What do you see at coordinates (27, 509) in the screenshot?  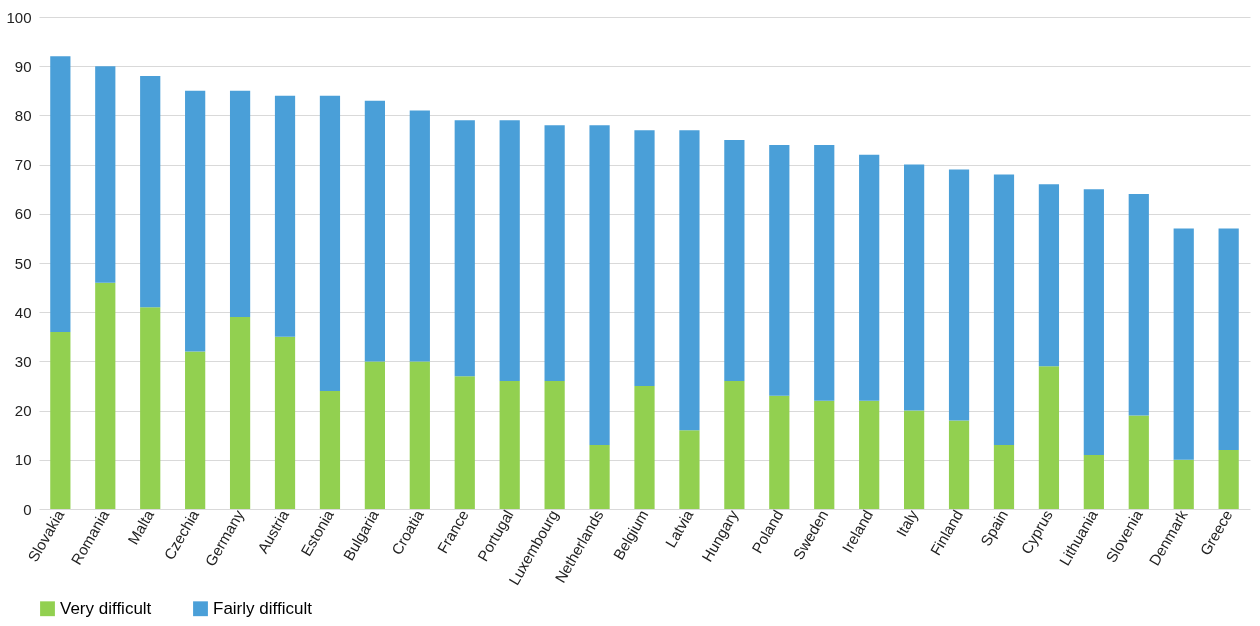 I see `y-tick-label: 0` at bounding box center [27, 509].